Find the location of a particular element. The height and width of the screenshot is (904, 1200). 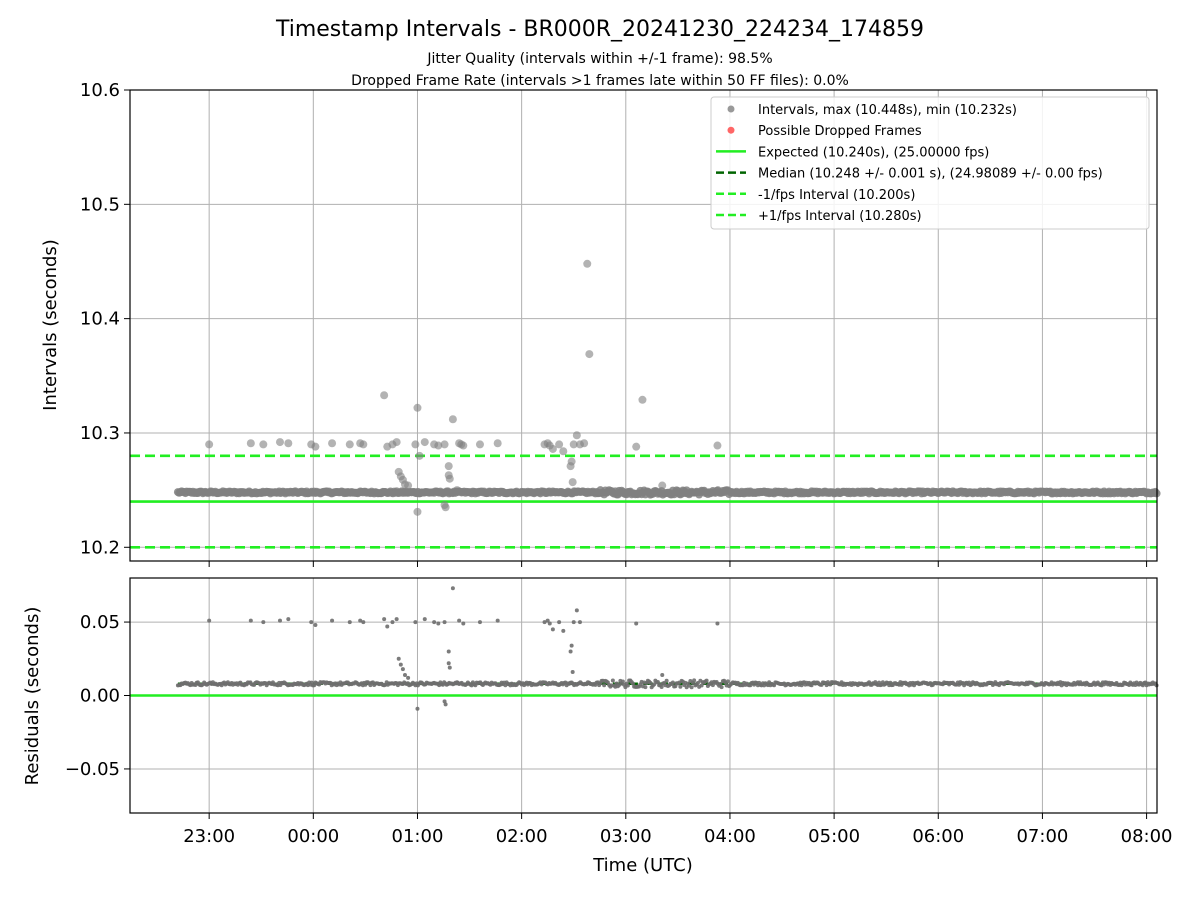

x-tick-label-4: 03:00 is located at coordinates (626, 836).